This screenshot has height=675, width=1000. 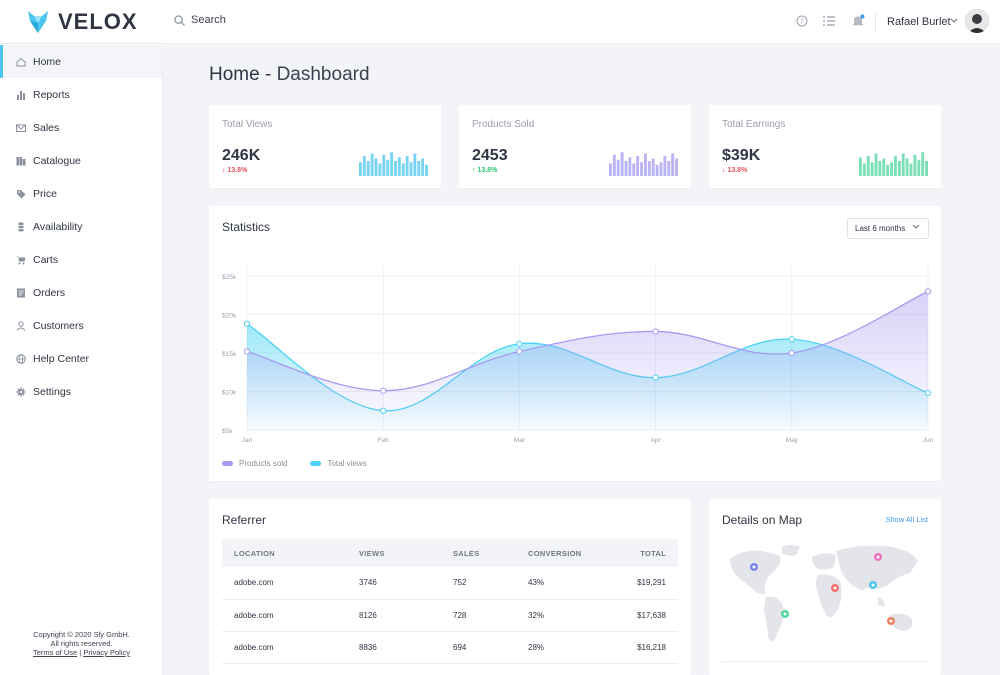 What do you see at coordinates (227, 431) in the screenshot?
I see `y-tick-label: $5k` at bounding box center [227, 431].